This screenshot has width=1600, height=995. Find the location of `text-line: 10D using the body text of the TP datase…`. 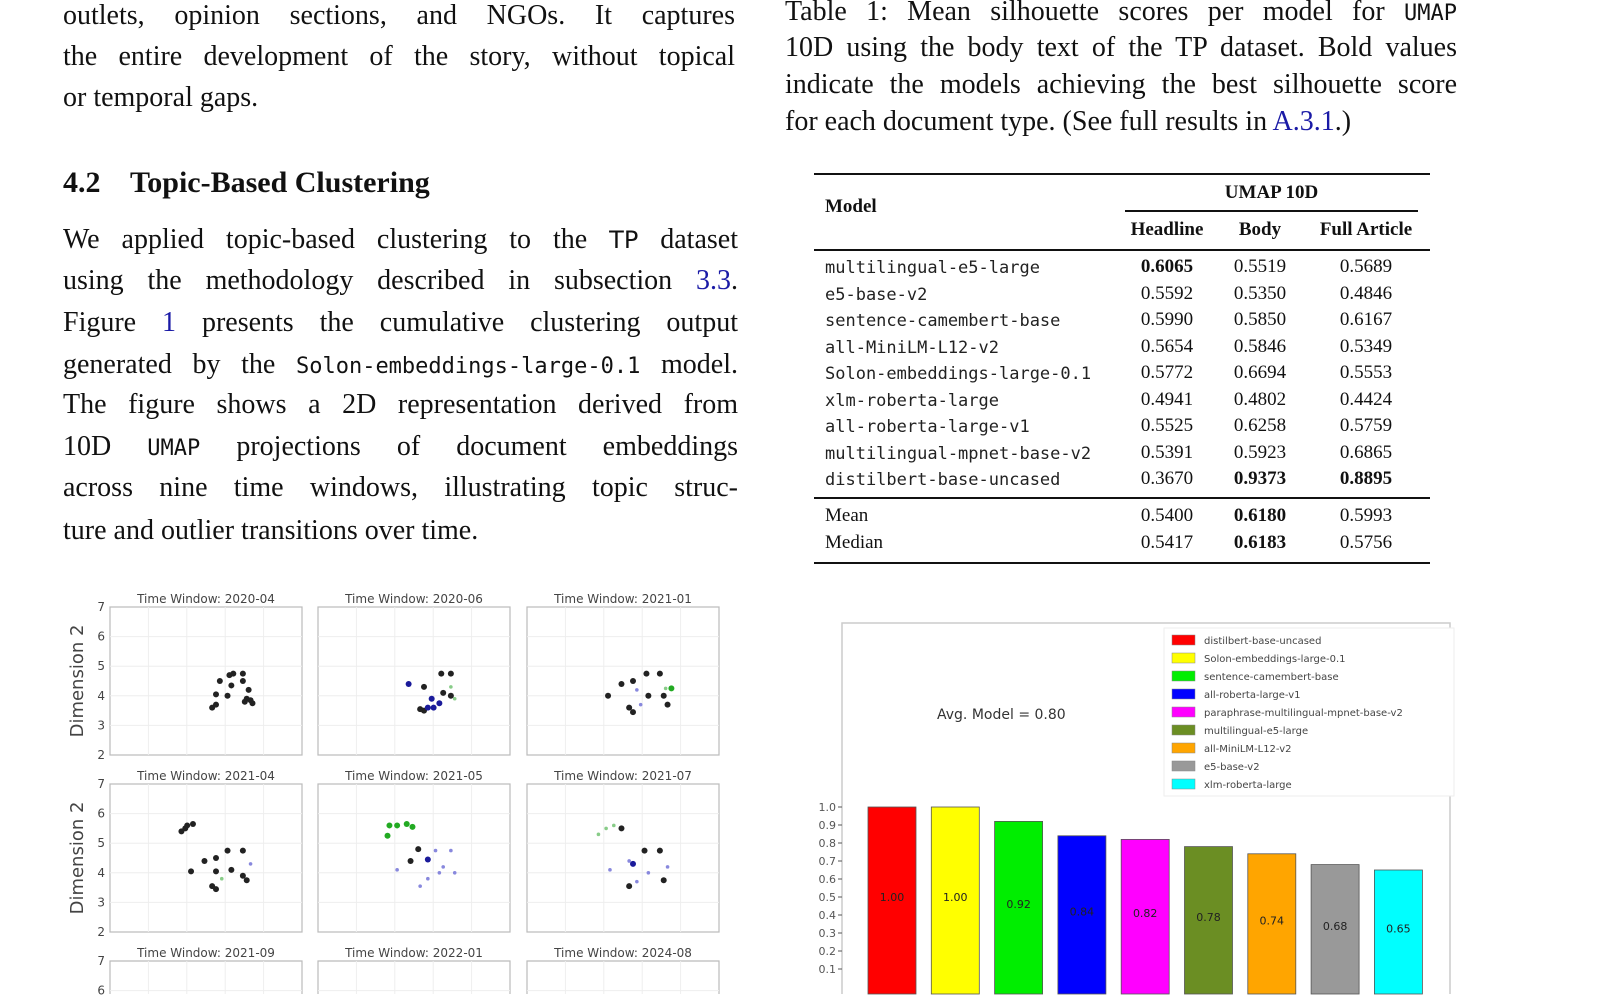

text-line: 10D using the body text of the TP datase… is located at coordinates (1121, 48).